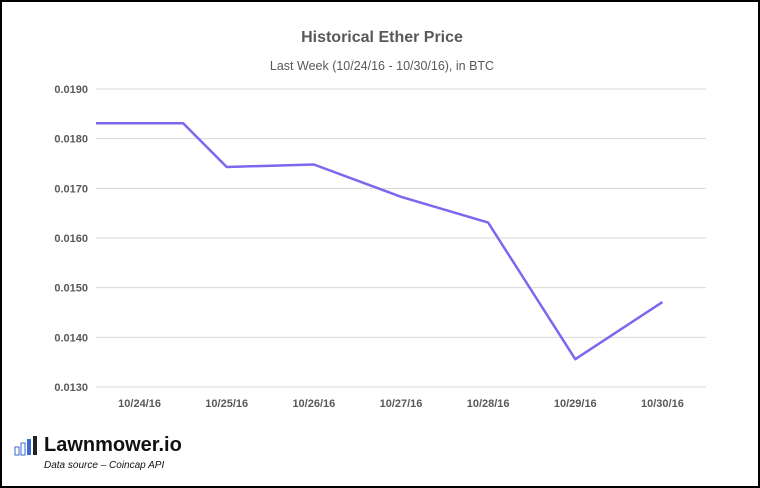 This screenshot has height=488, width=760. I want to click on x-tick-label: 10/30/16, so click(662, 404).